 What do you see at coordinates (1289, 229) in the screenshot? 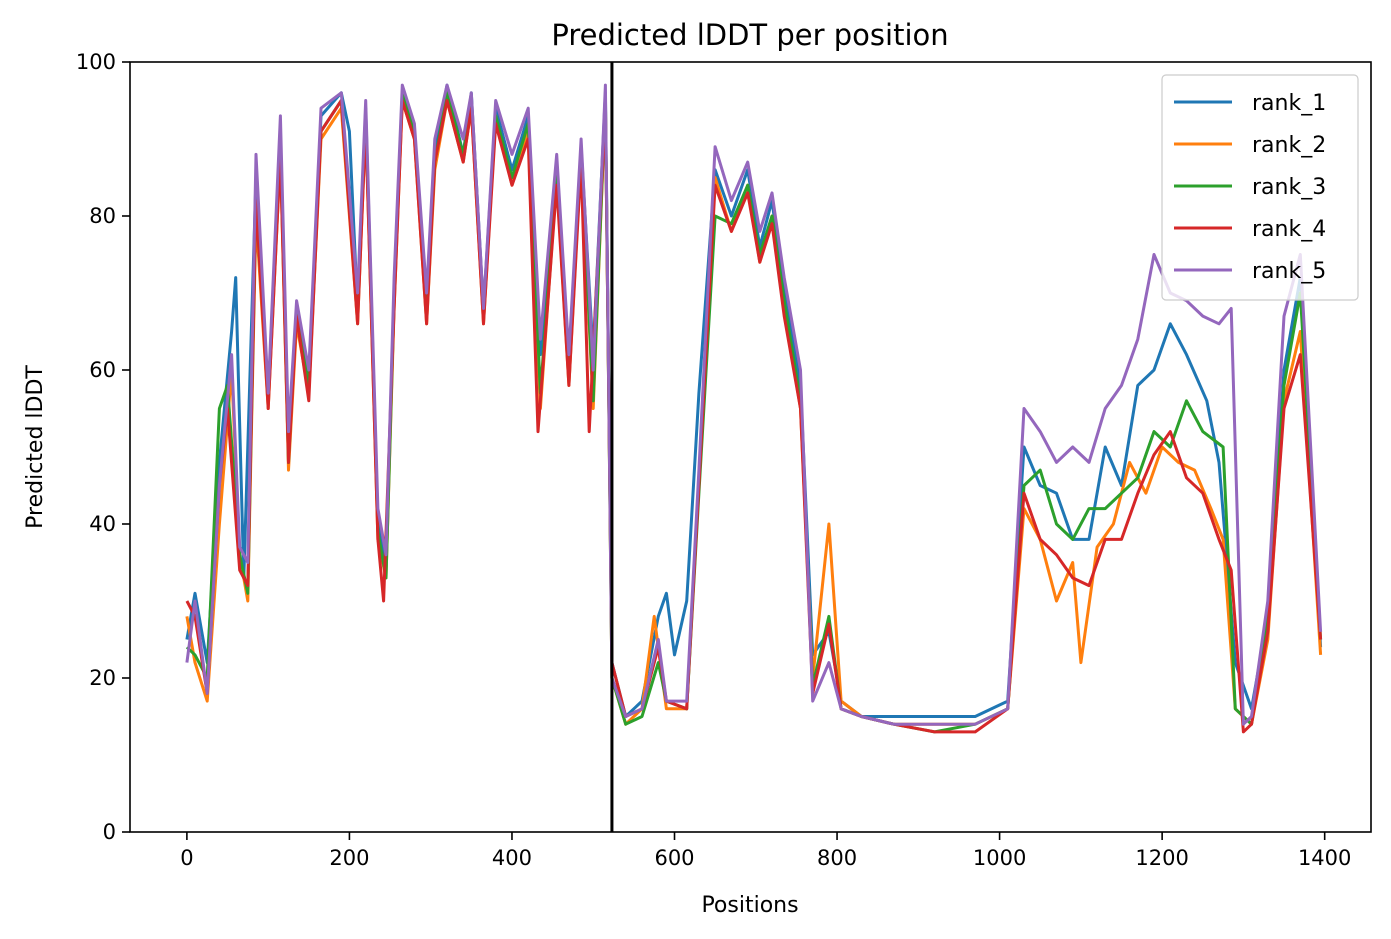
I see `legend-label-rank_4: rank_4` at bounding box center [1289, 229].